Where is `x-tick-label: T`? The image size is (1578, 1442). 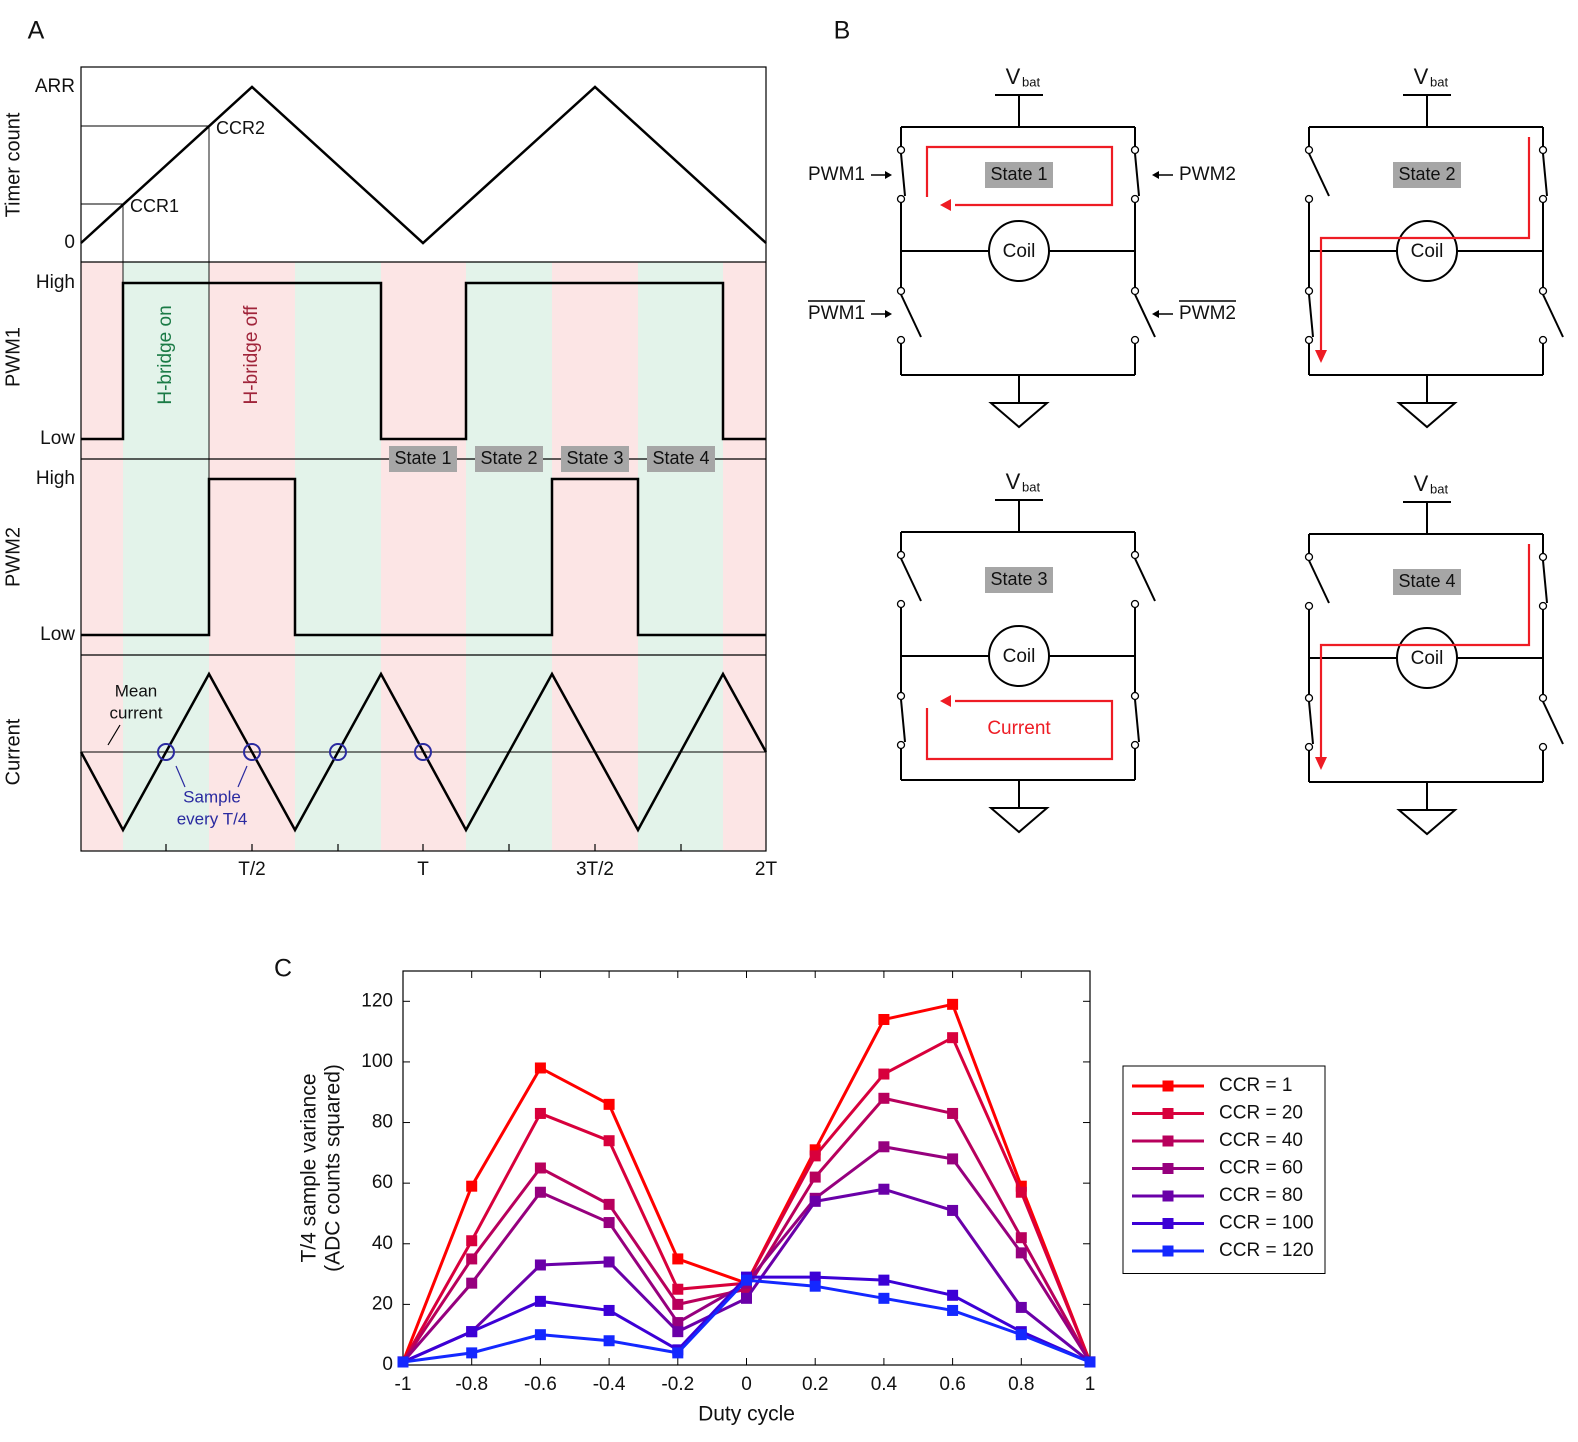 x-tick-label: T is located at coordinates (423, 869).